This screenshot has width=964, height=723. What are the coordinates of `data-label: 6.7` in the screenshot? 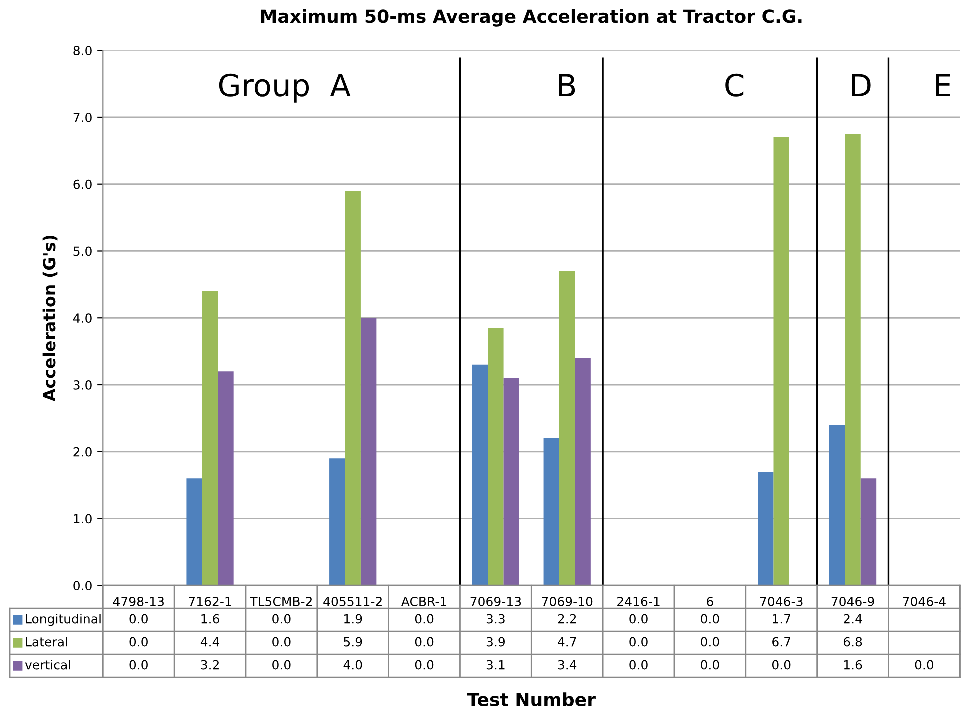 It's located at (781, 642).